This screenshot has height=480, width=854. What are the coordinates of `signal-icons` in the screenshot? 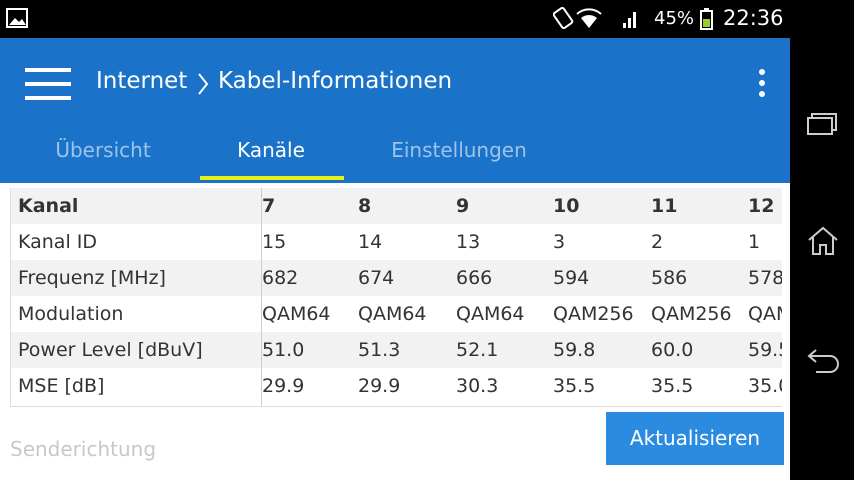 It's located at (594, 18).